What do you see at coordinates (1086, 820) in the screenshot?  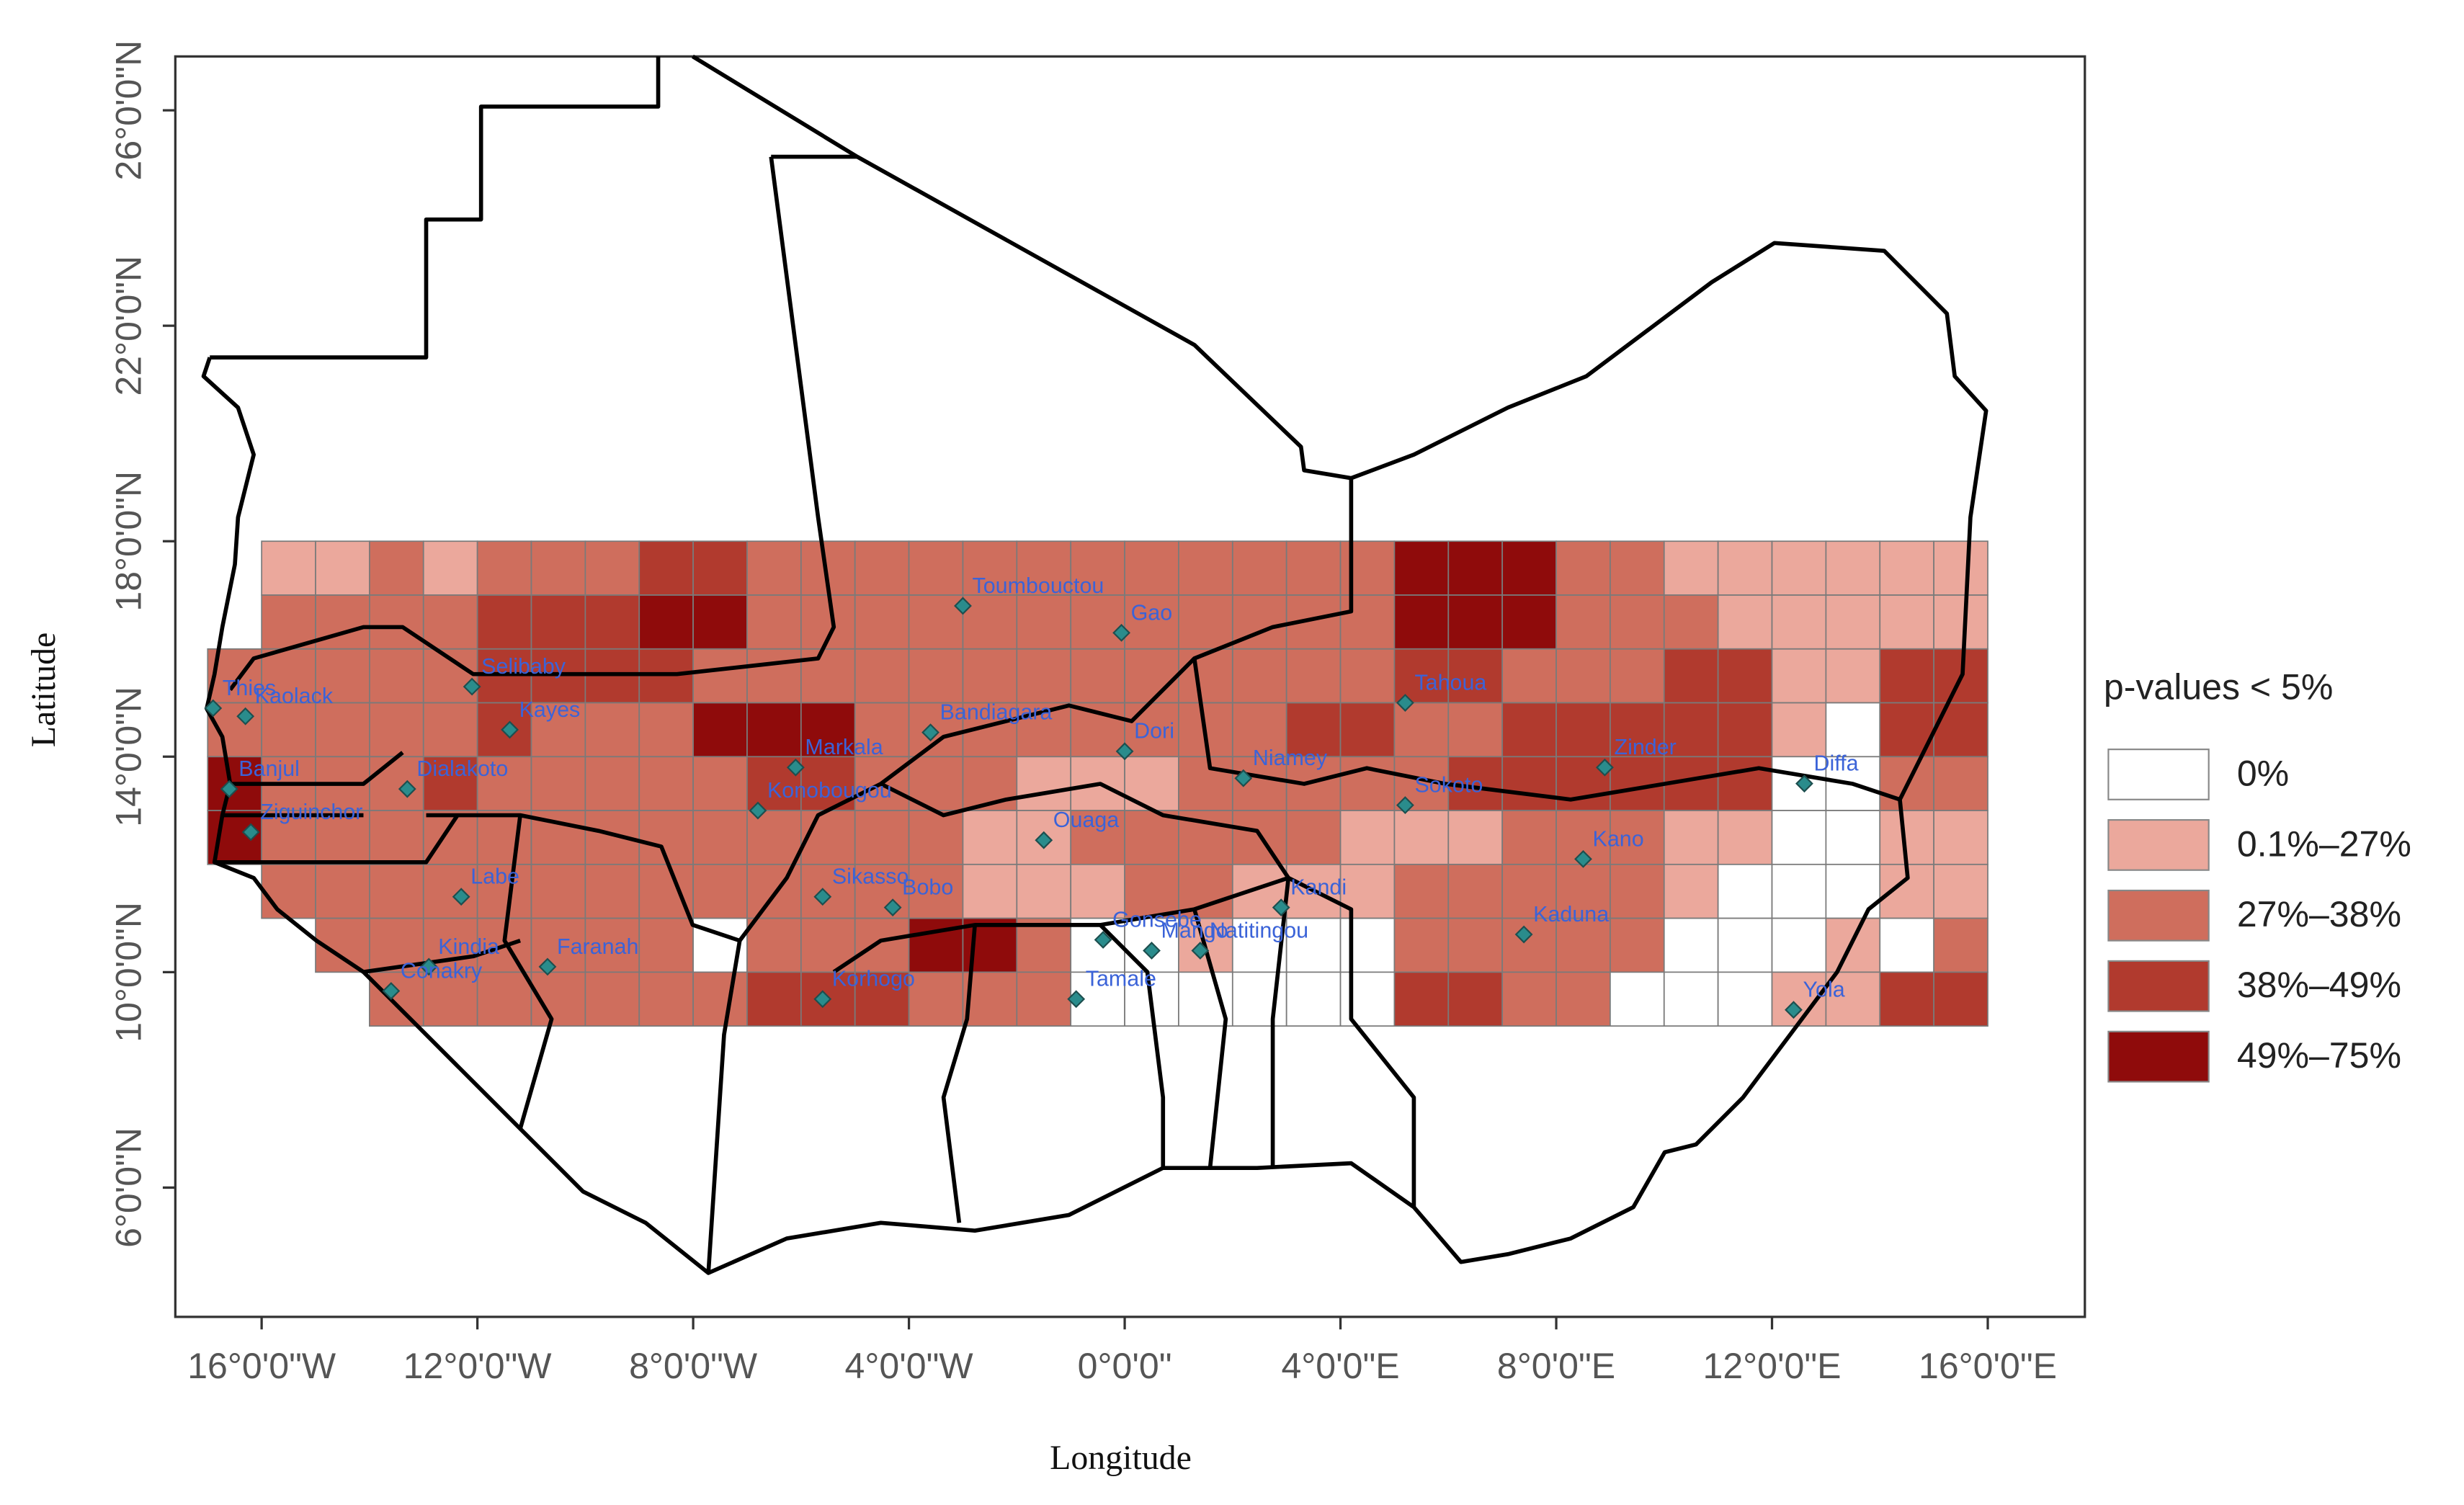 I see `city-label: Ouaga` at bounding box center [1086, 820].